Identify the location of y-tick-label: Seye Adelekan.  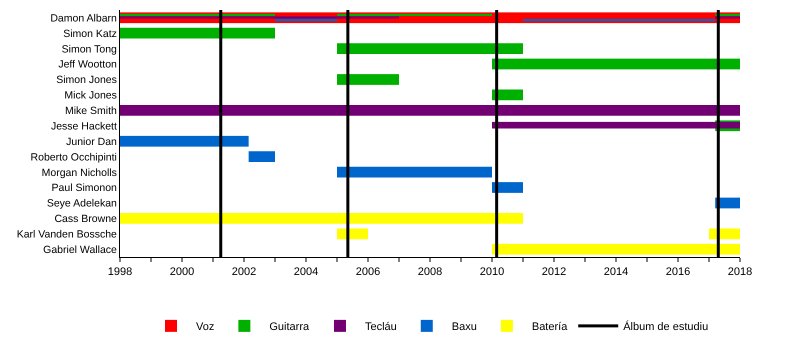
(82, 204).